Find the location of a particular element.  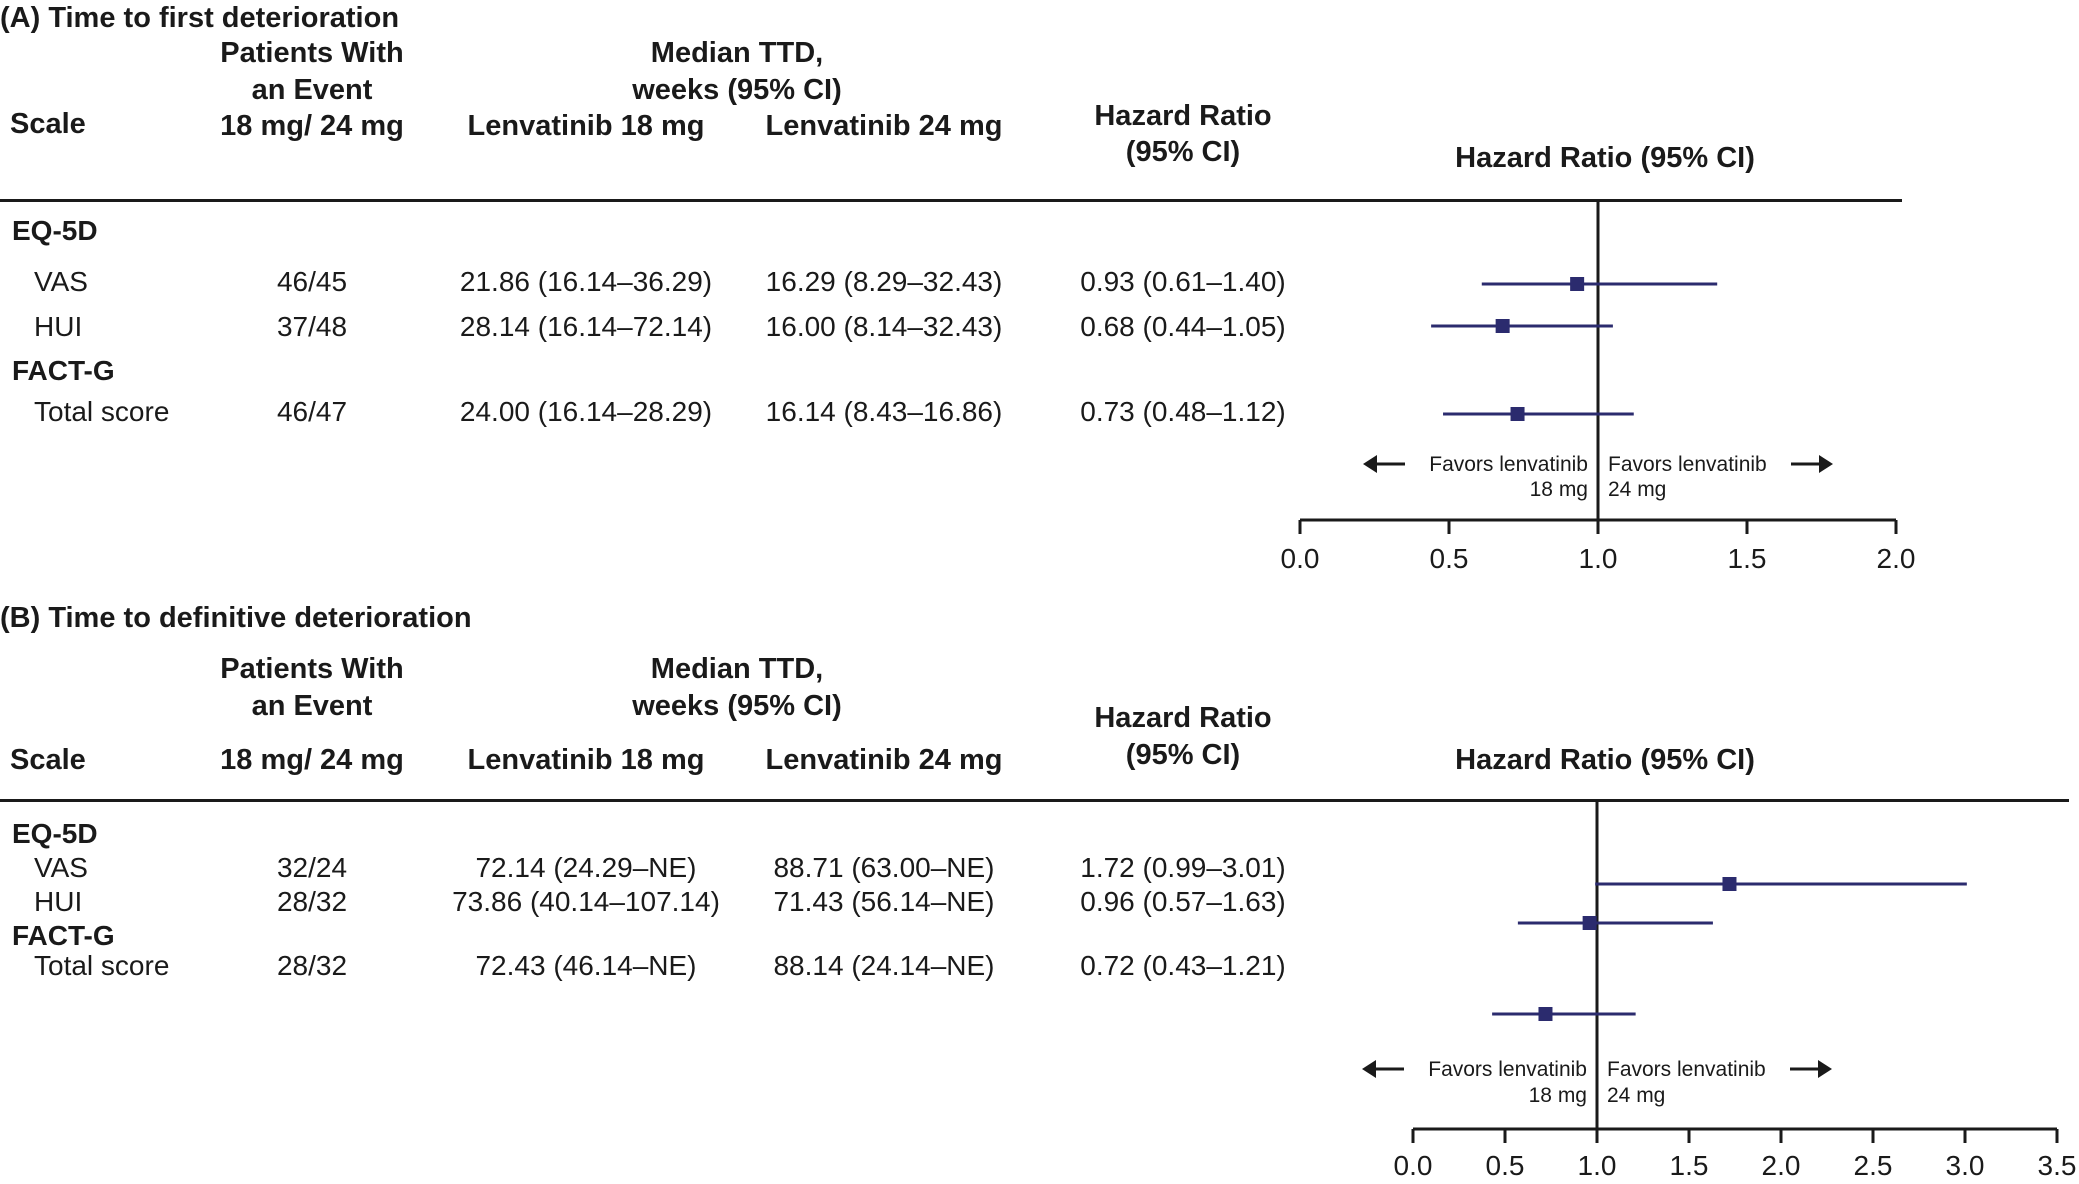

len24-cell: 16.00 (8.14–32.43) is located at coordinates (884, 326).